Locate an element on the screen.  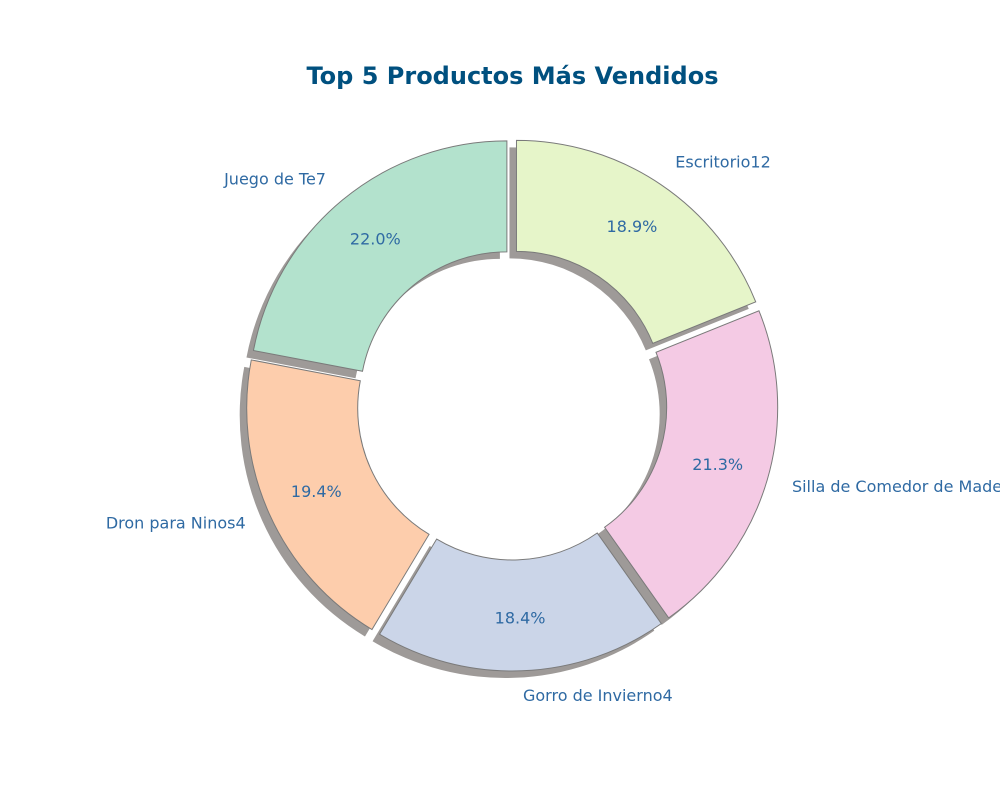
percent-label-juego-de-te7: 22.0% is located at coordinates (375, 238).